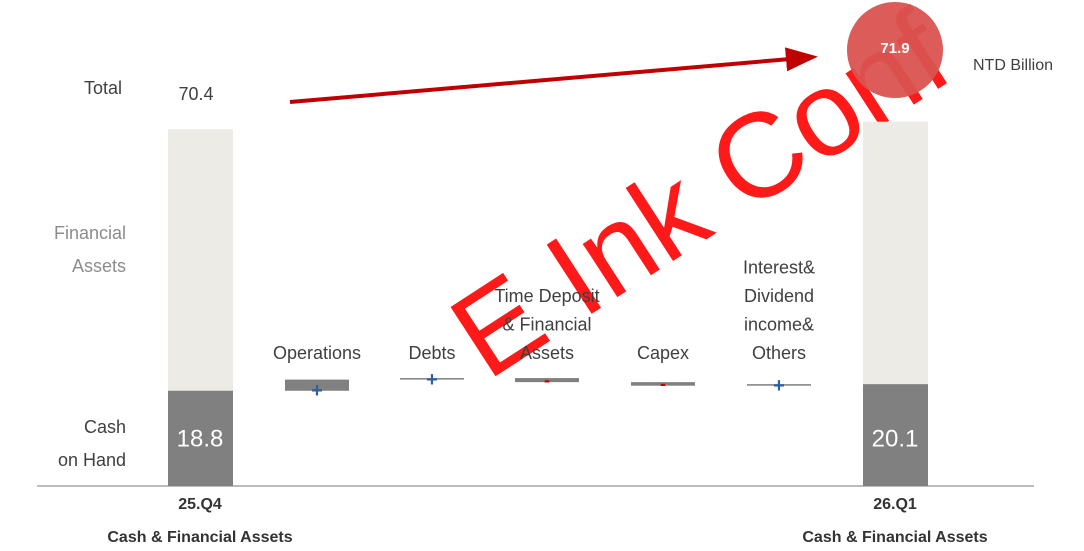 The image size is (1084, 551). Describe the element at coordinates (99, 266) in the screenshot. I see `segment-label: Assets` at that location.